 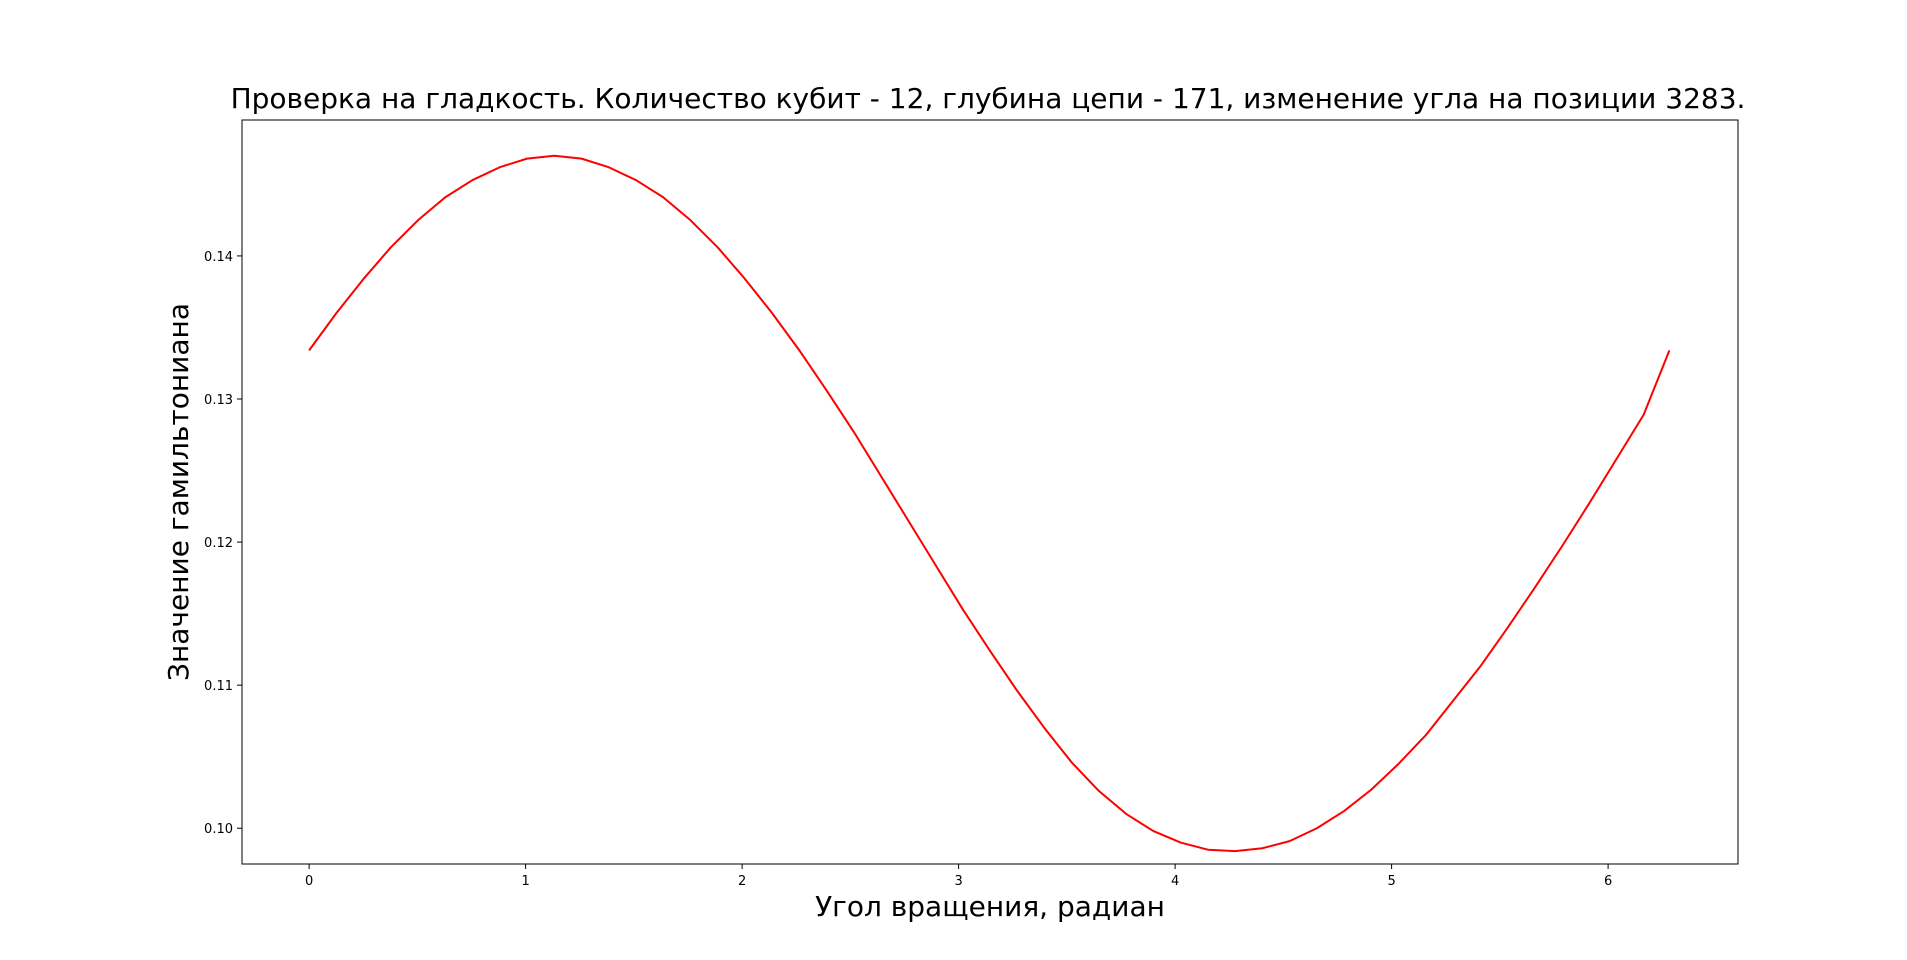 What do you see at coordinates (218, 257) in the screenshot?
I see `y-tick-label: 0.14` at bounding box center [218, 257].